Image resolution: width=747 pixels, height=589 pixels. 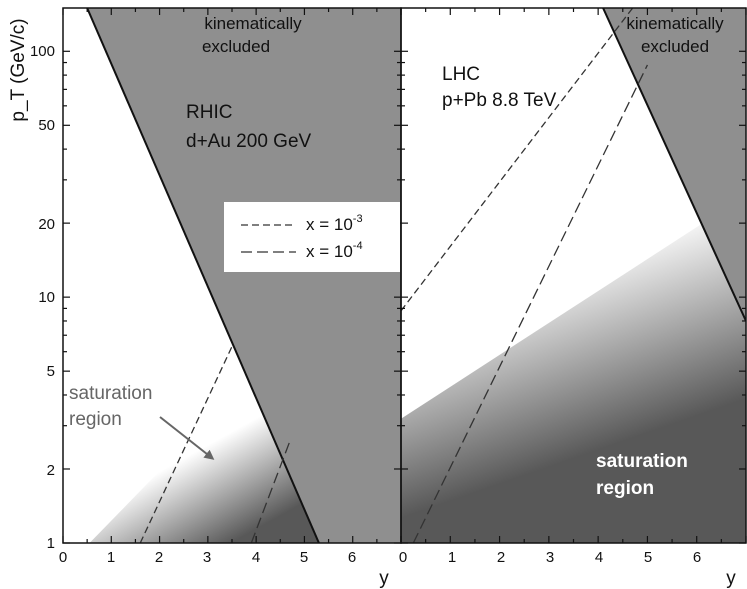 What do you see at coordinates (731, 578) in the screenshot?
I see `right-x-axis-title: y` at bounding box center [731, 578].